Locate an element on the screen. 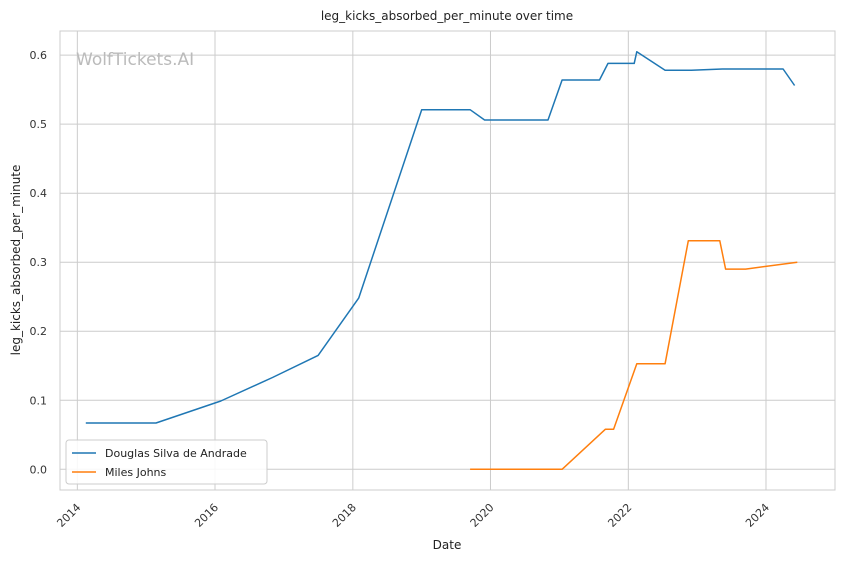  legend-box is located at coordinates (166, 462).